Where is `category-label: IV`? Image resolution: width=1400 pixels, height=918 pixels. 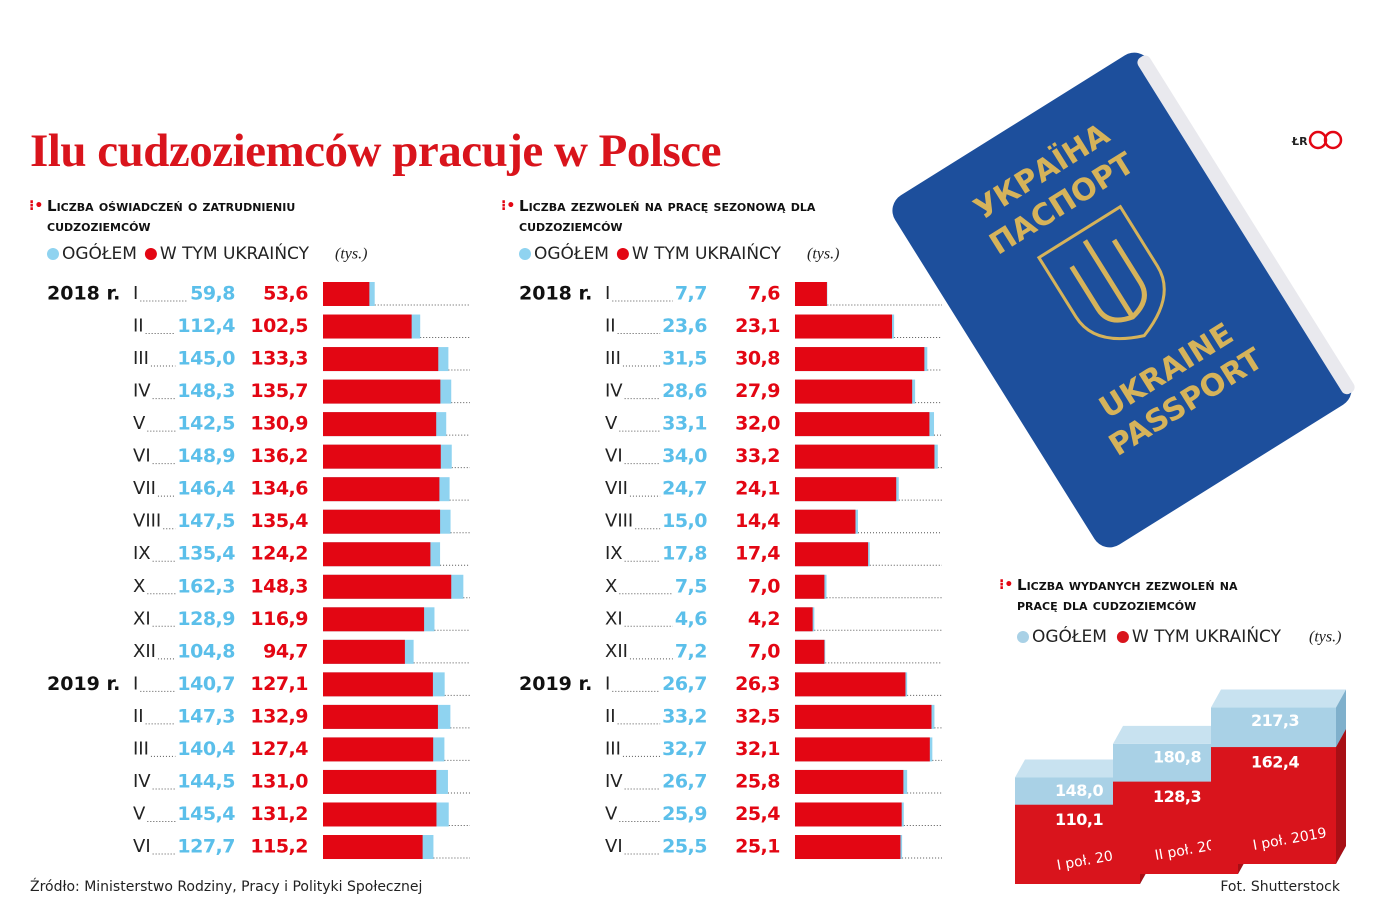 category-label: IV is located at coordinates (142, 781).